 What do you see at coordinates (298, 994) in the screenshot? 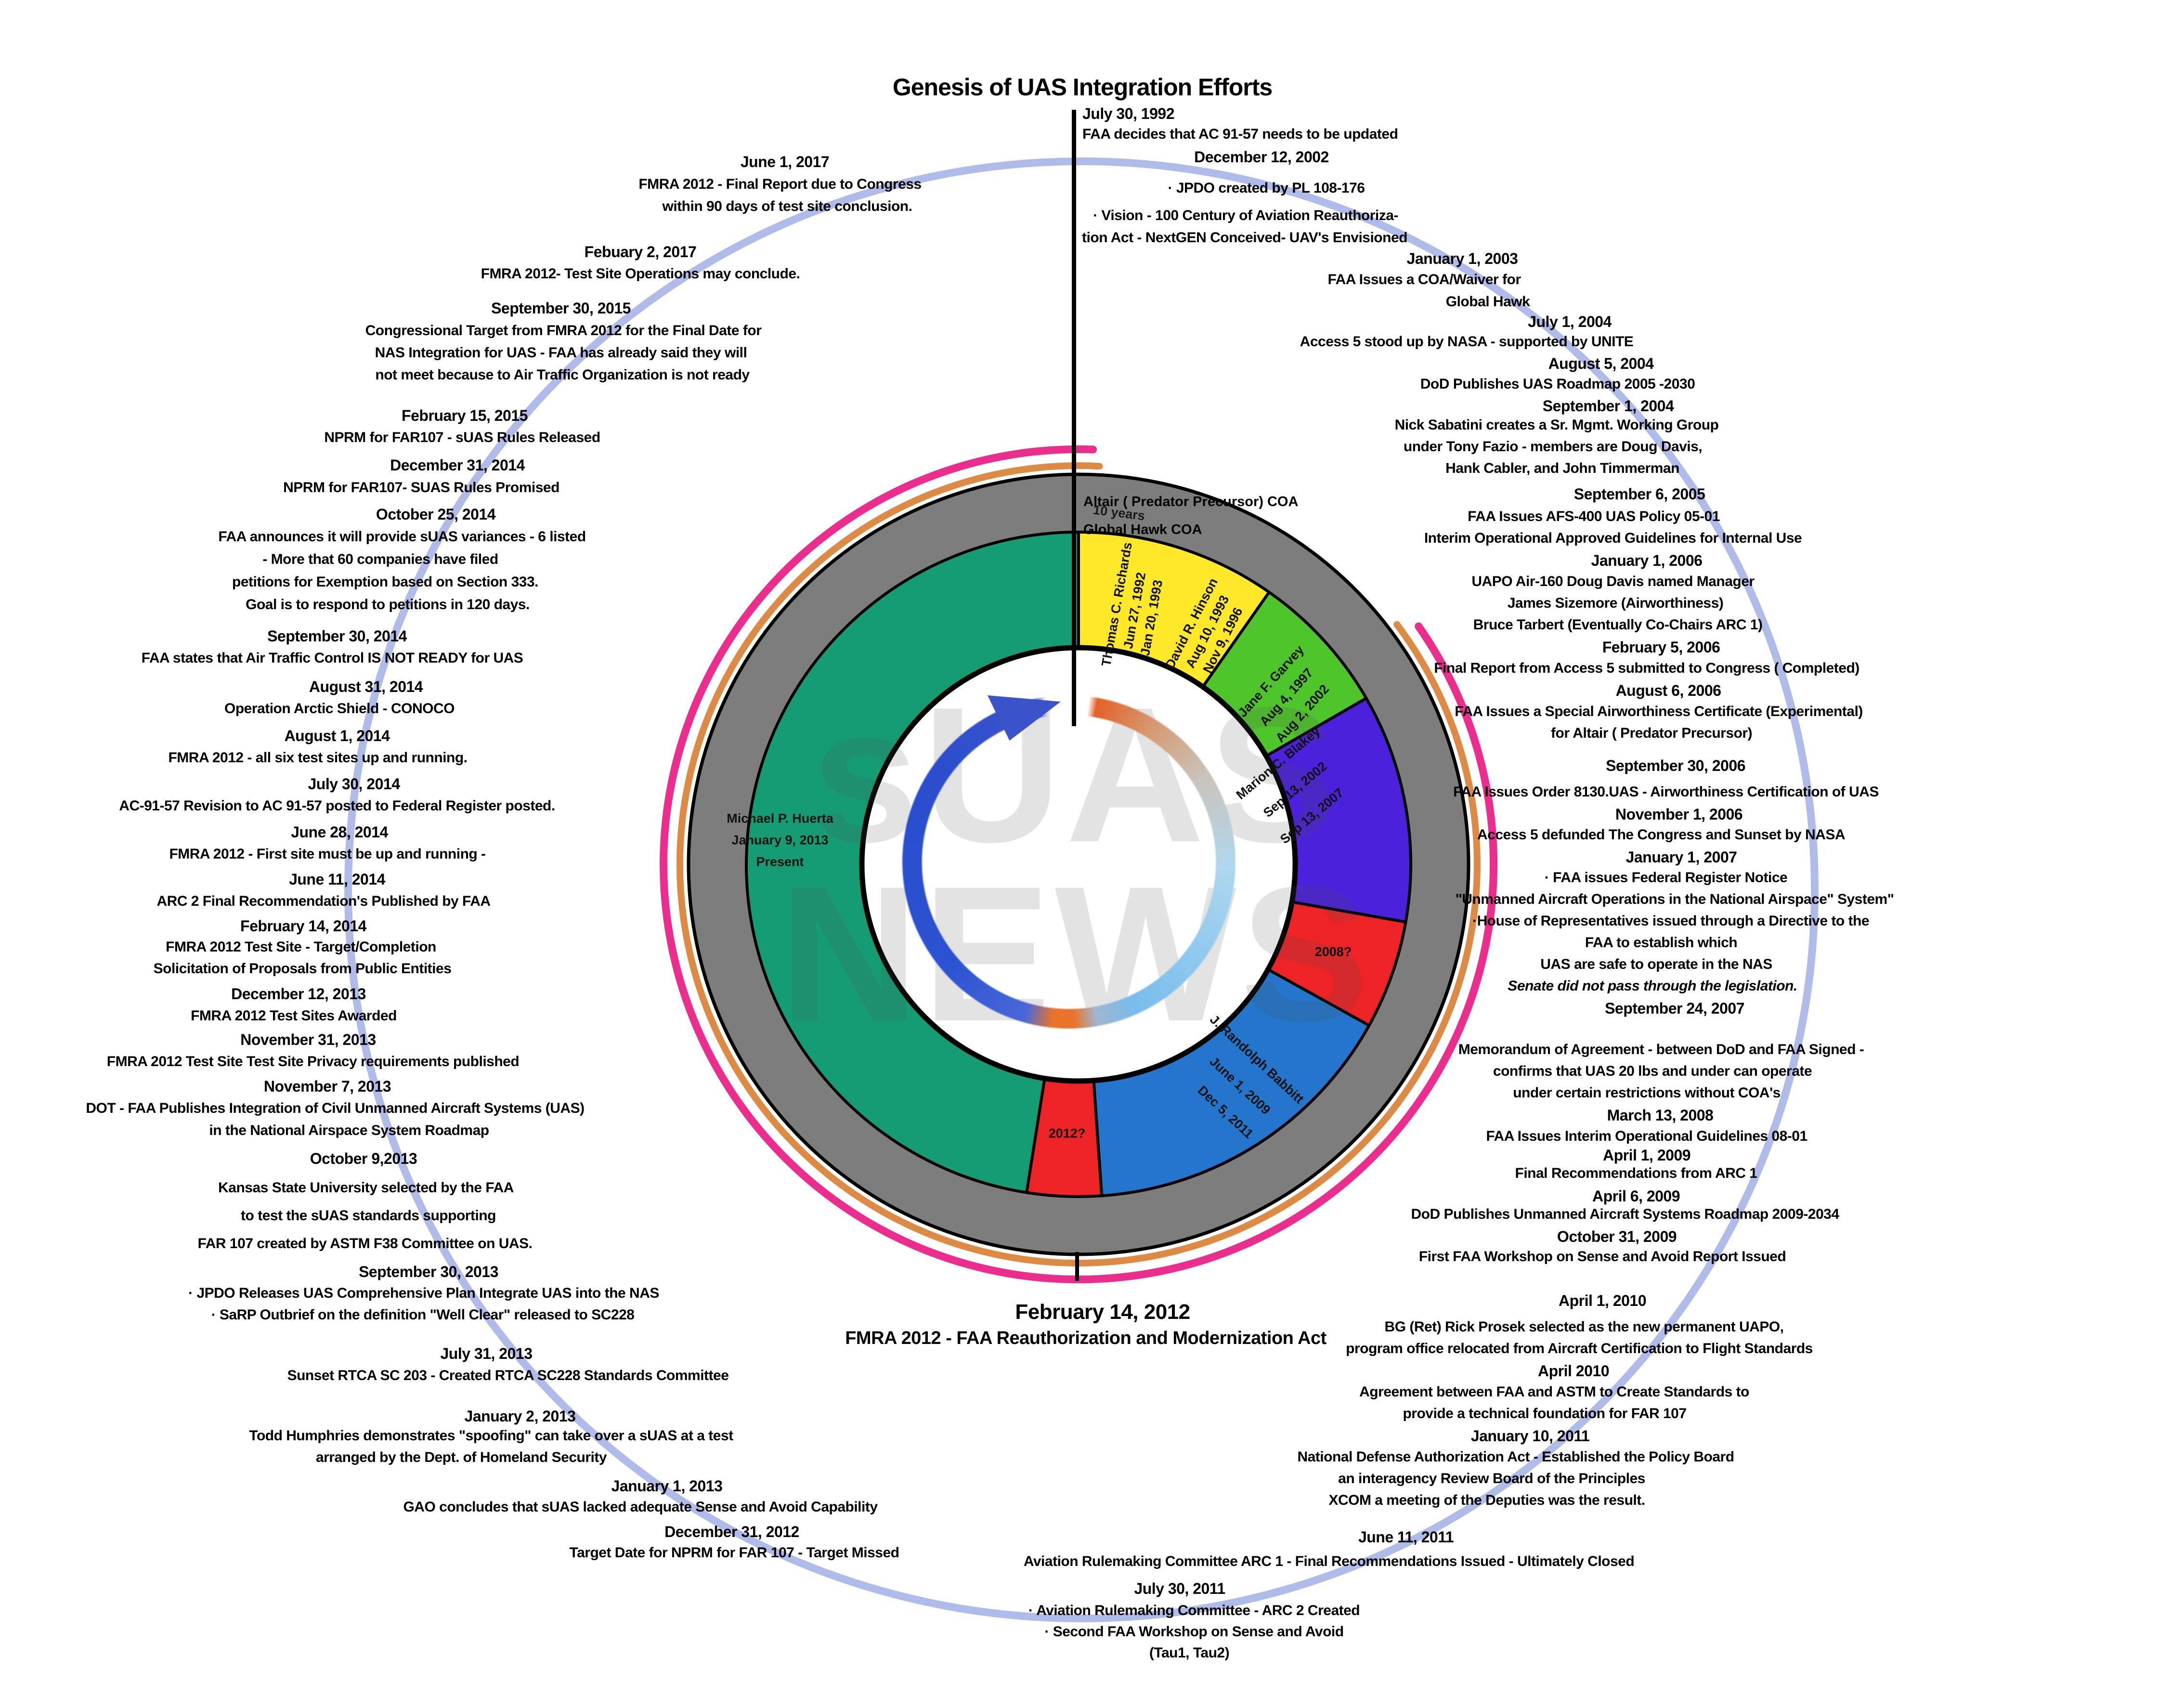
I see `timeline-entry-date: December 12, 2013` at bounding box center [298, 994].